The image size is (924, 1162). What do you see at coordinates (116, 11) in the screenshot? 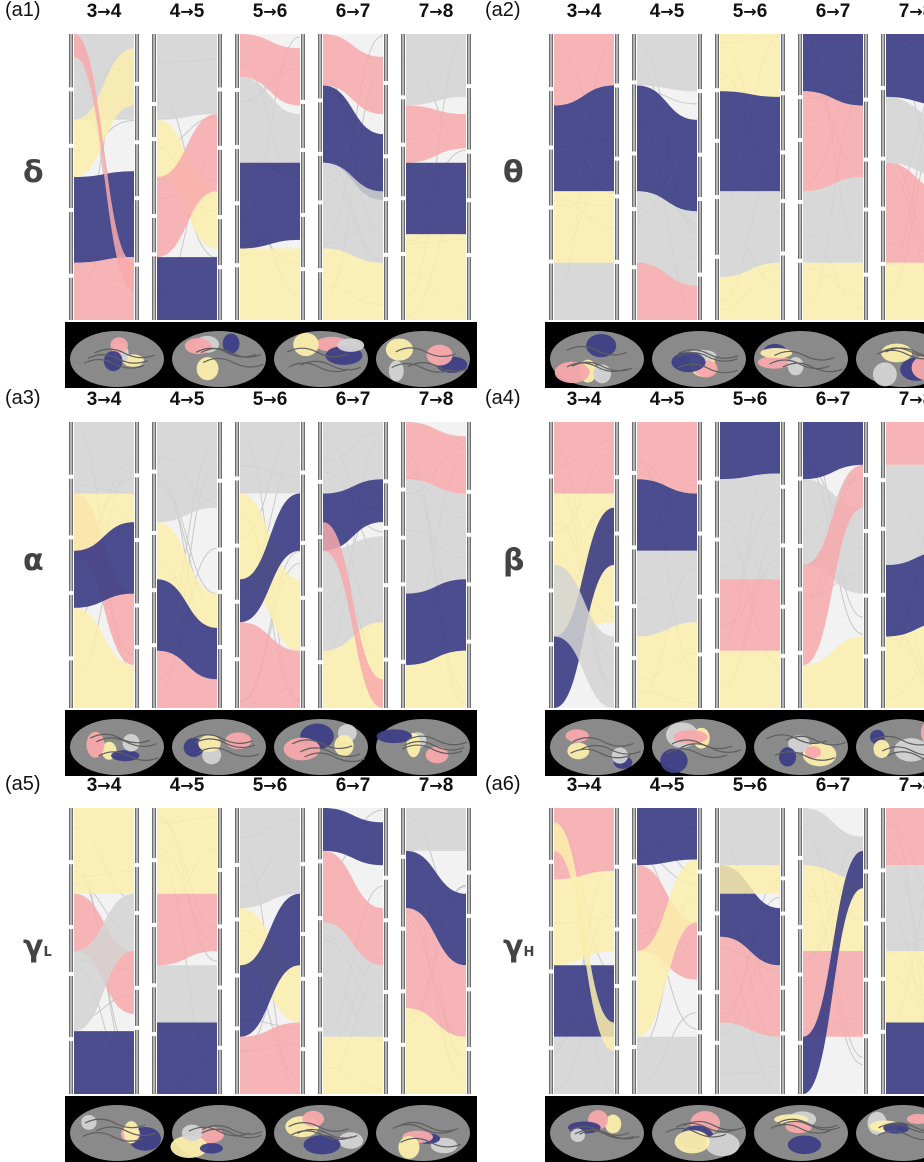
I see `transition-to: 4` at bounding box center [116, 11].